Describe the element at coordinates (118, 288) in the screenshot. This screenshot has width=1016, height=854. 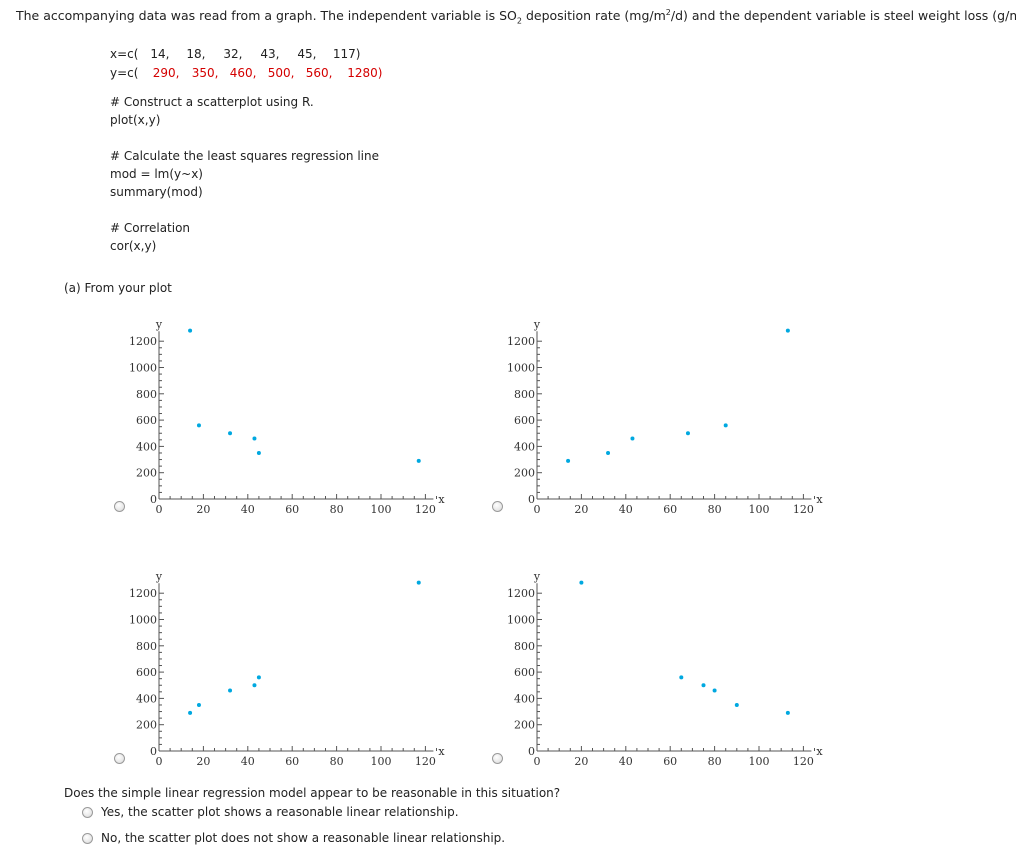
I see `section-label: (a) From your plot` at that location.